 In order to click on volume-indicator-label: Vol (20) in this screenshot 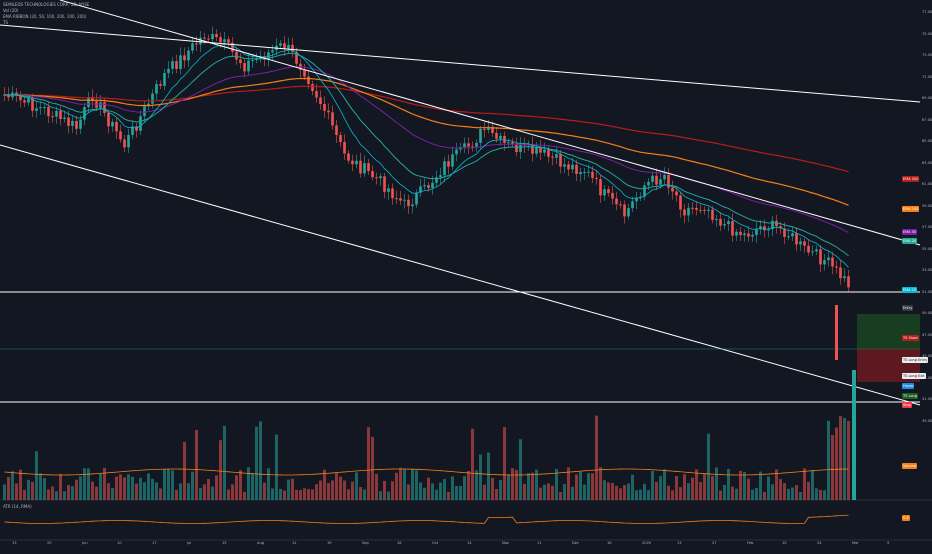, I will do `click(11, 10)`.